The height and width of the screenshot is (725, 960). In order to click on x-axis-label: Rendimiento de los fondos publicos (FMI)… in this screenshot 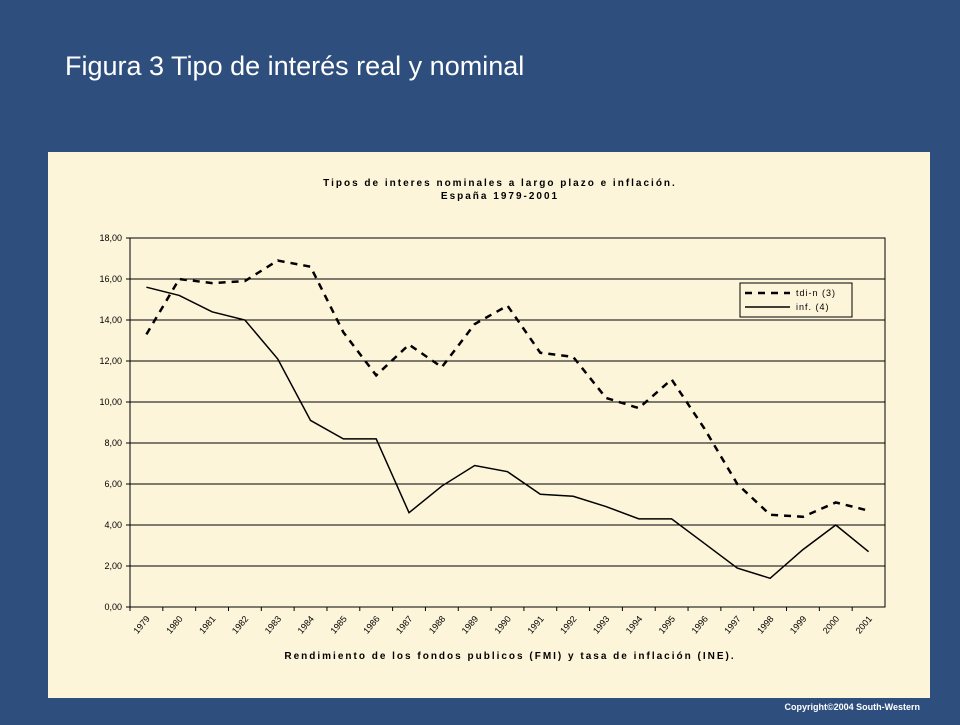, I will do `click(509, 656)`.